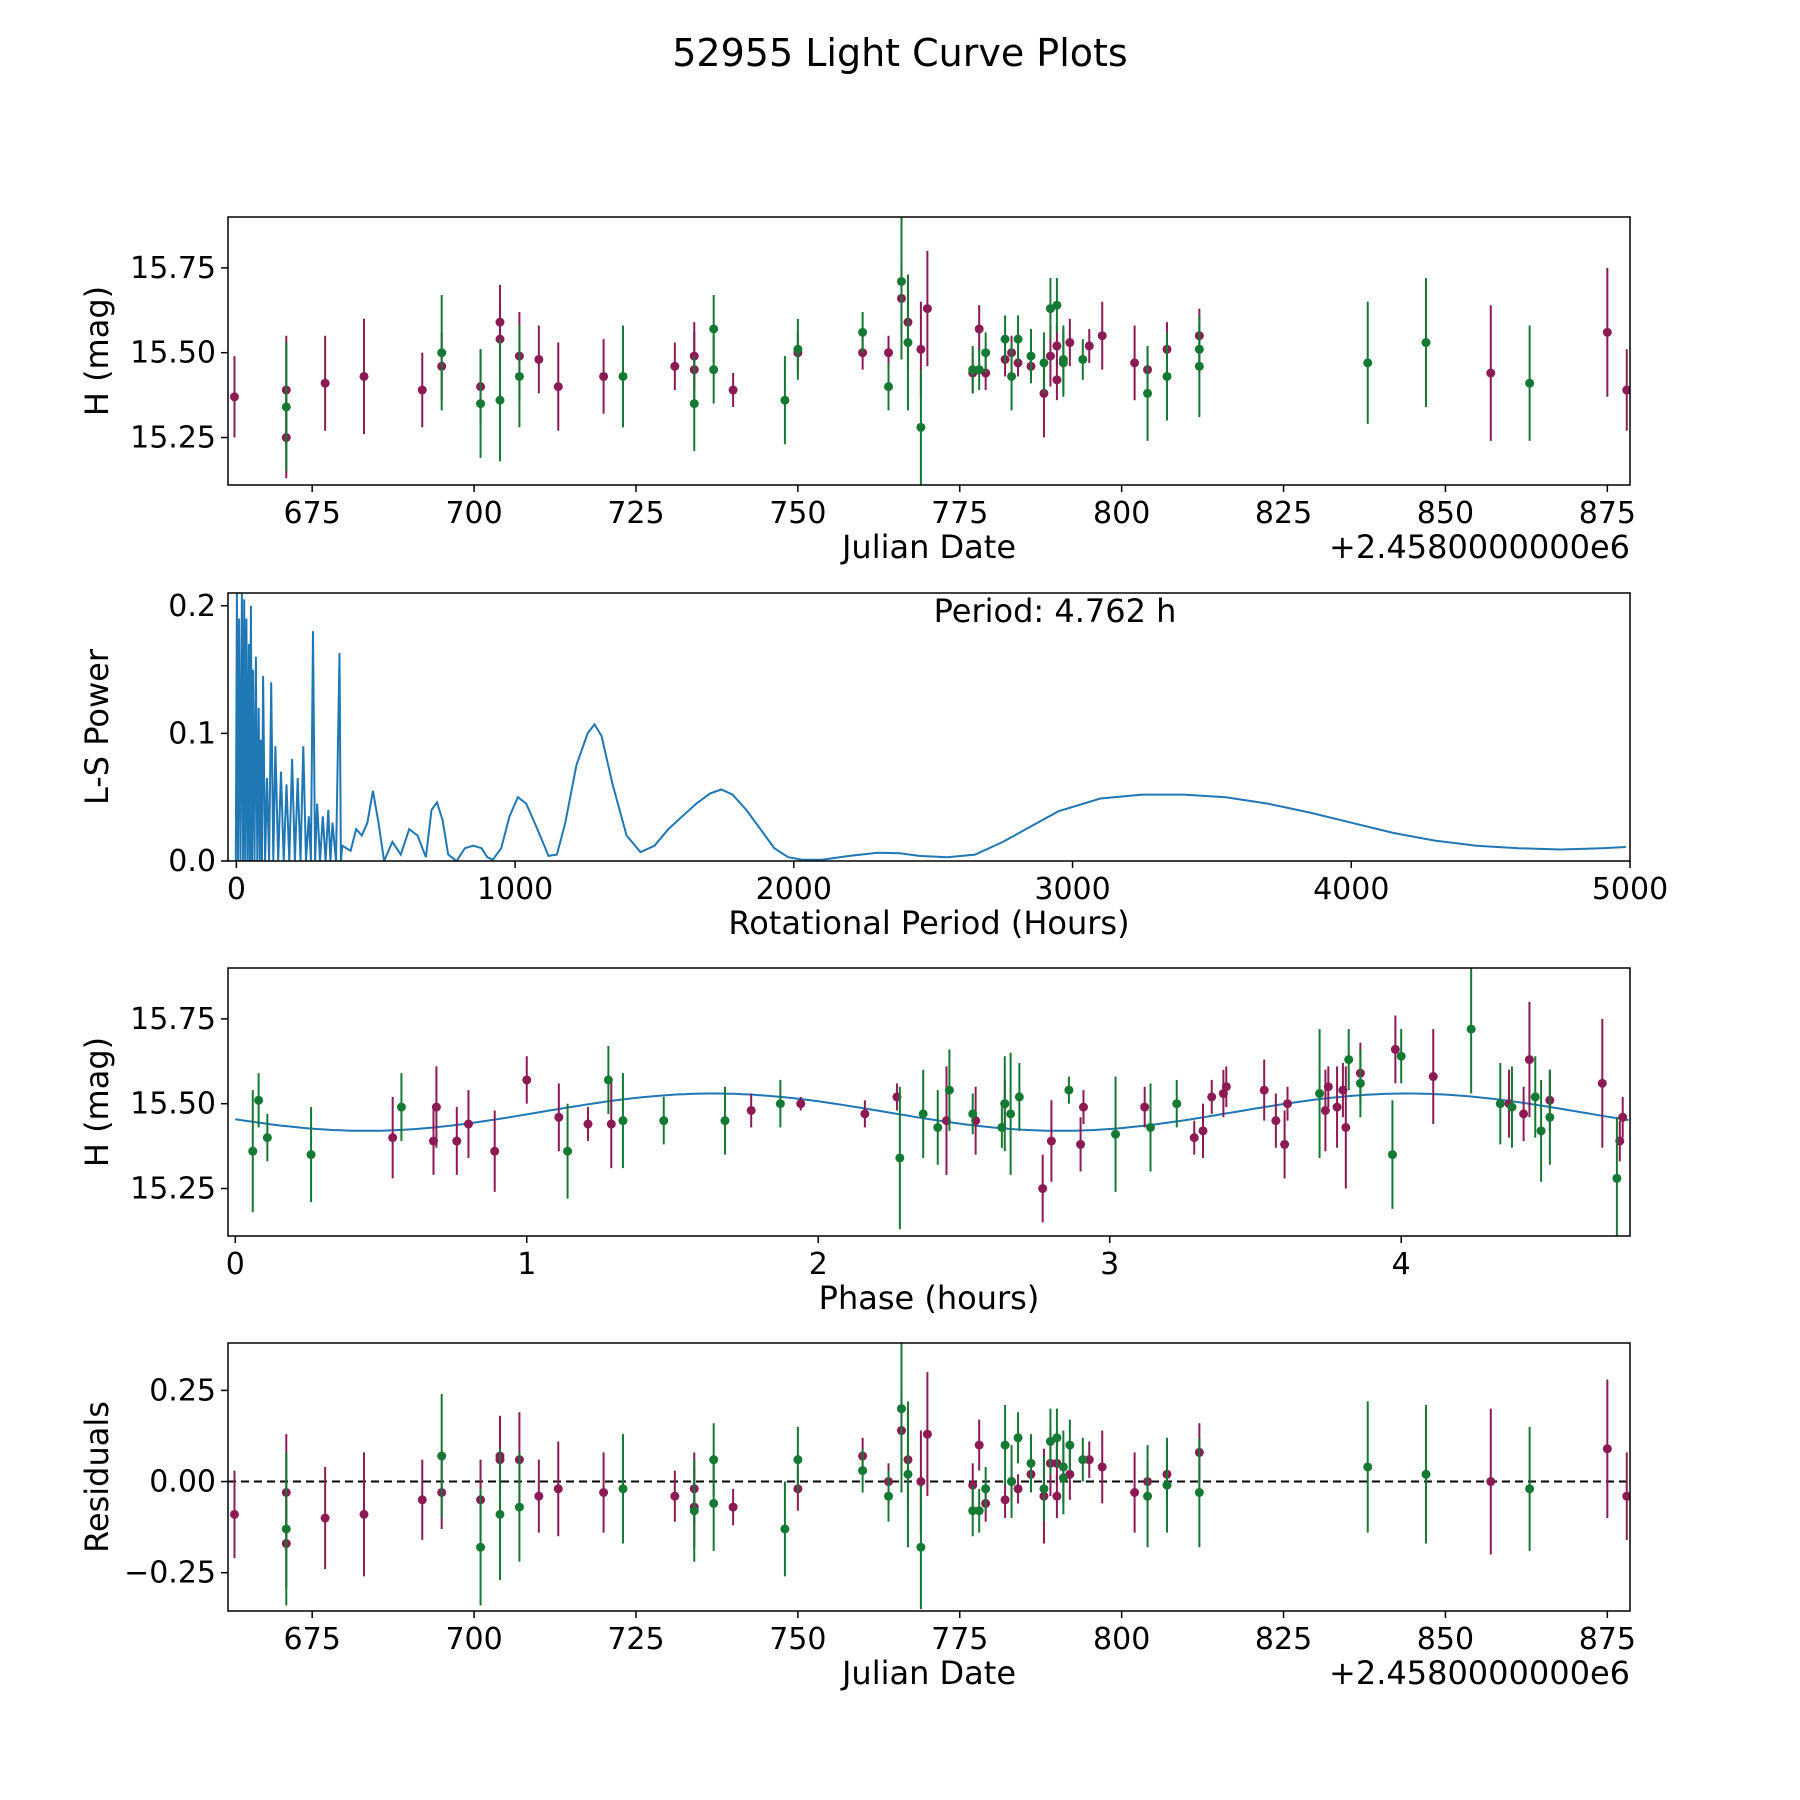 The height and width of the screenshot is (1800, 1800). Describe the element at coordinates (929, 1102) in the screenshot. I see `phased-frame` at that location.